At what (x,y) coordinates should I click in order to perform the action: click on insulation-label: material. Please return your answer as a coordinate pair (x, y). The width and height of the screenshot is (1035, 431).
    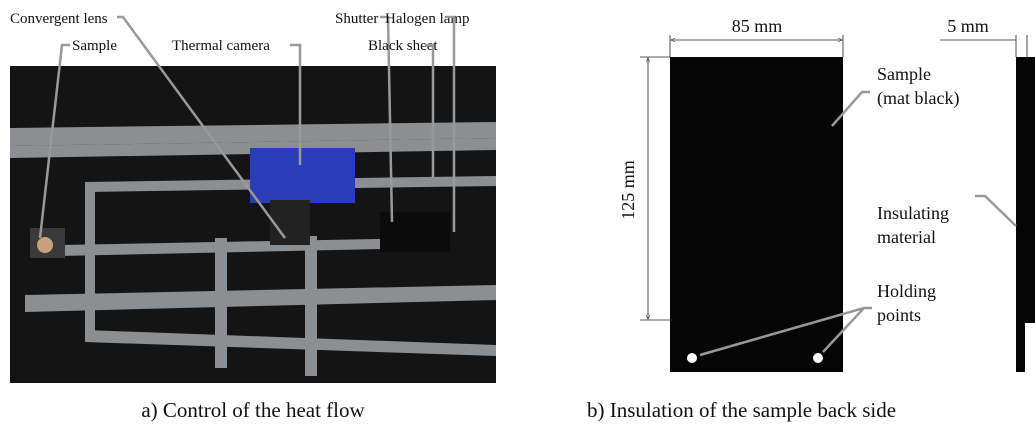
    Looking at the image, I should click on (906, 237).